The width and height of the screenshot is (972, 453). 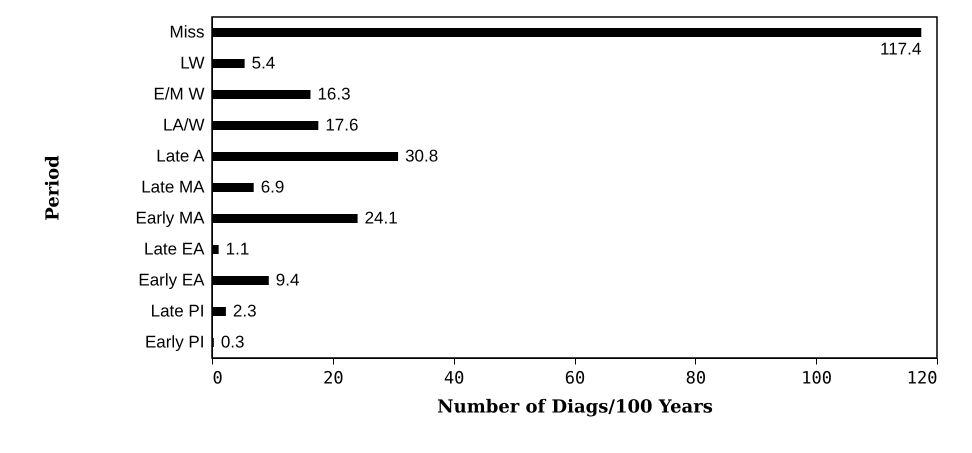 What do you see at coordinates (238, 249) in the screenshot?
I see `data-label: 1.1` at bounding box center [238, 249].